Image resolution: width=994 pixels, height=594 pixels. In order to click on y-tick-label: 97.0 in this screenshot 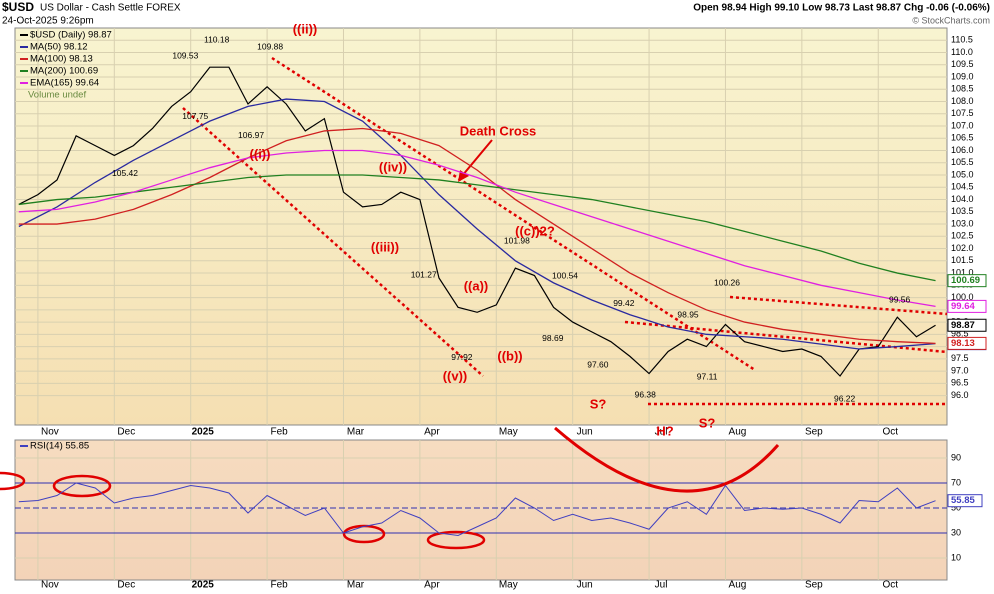, I will do `click(960, 370)`.